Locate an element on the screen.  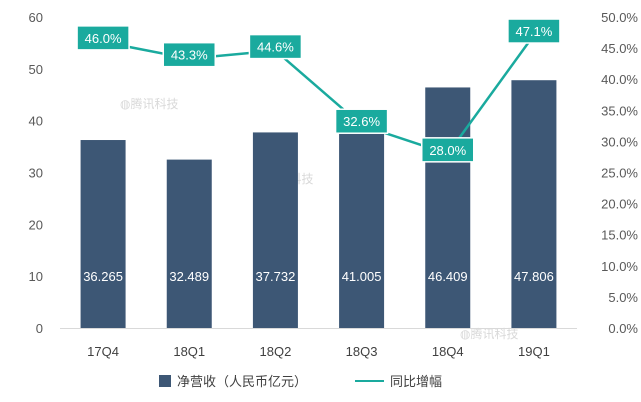
bar-value-label: 32.489 is located at coordinates (189, 276).